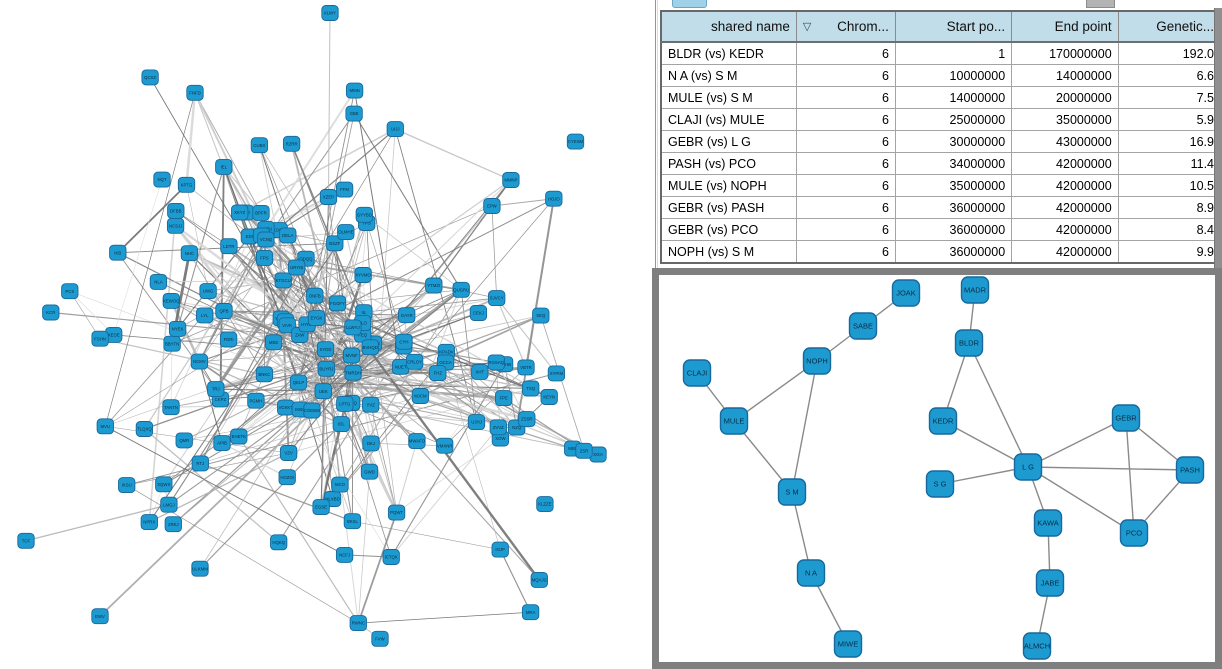  I want to click on network-node: XHT, so click(480, 371).